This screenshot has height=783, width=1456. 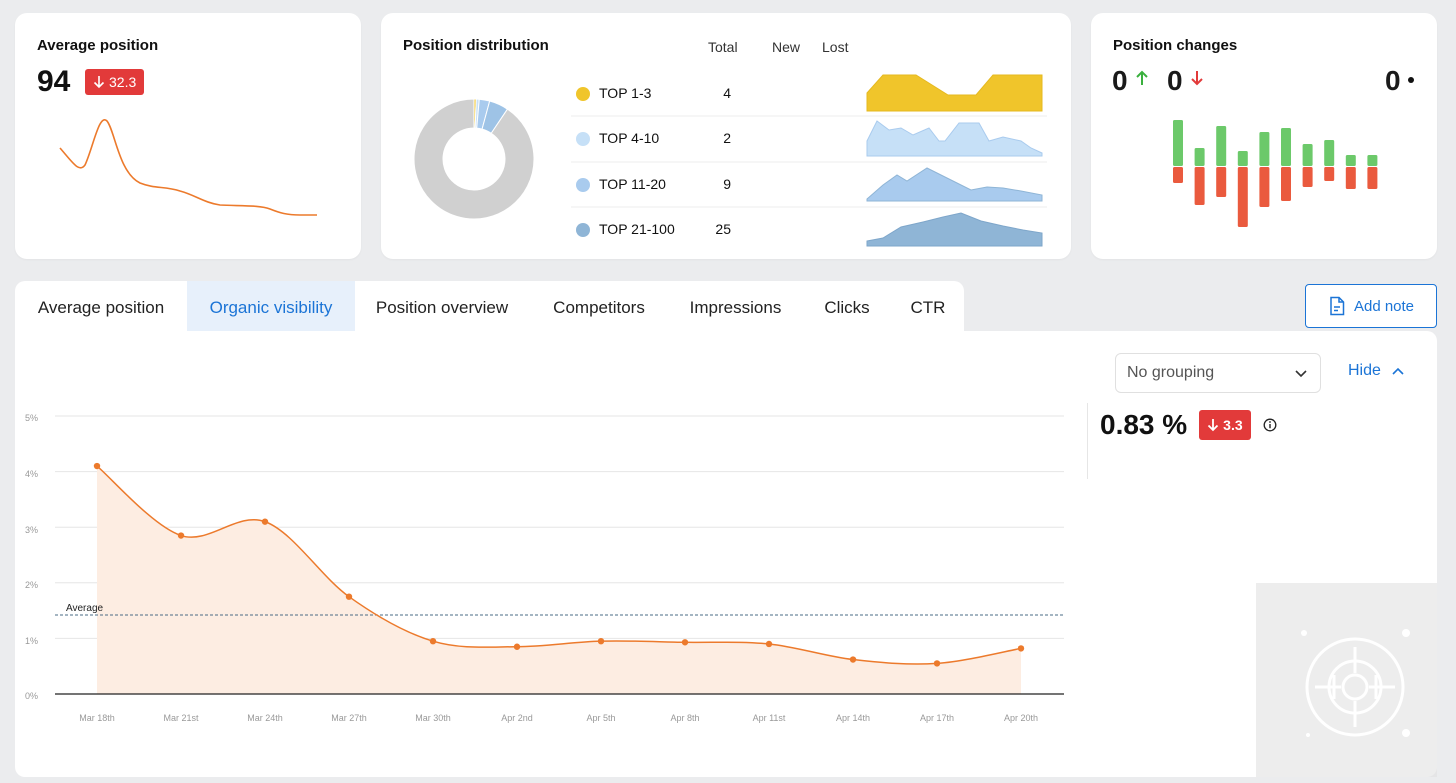 I want to click on x-tick-label: Apr 2nd, so click(x=517, y=718).